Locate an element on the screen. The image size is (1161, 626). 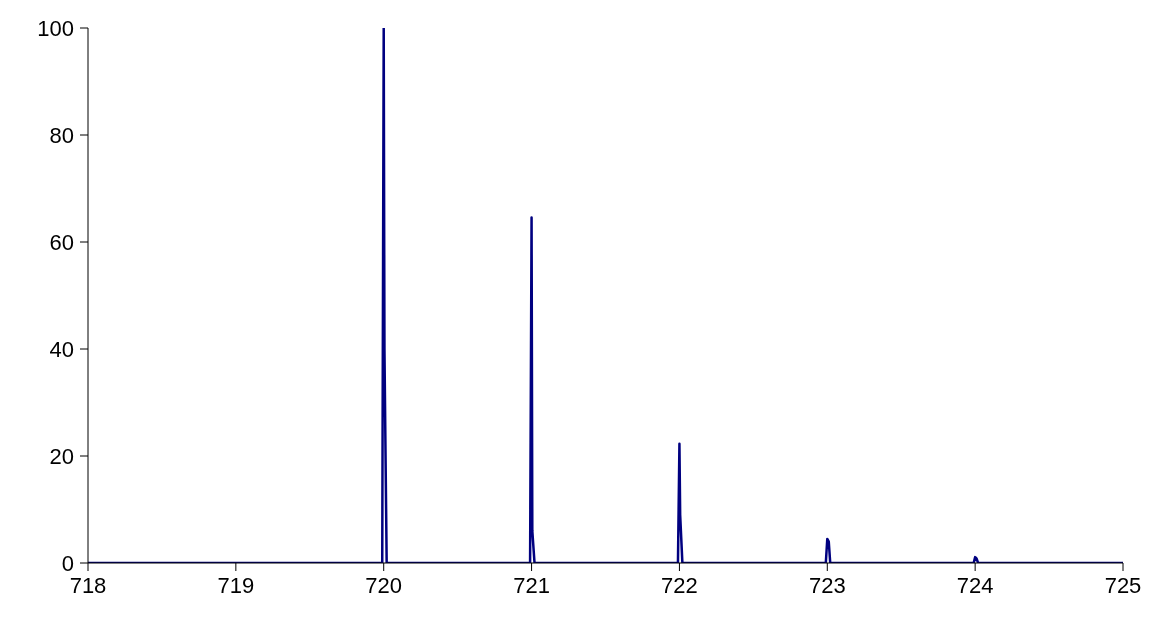
y-tick-label: 40 is located at coordinates (61, 349).